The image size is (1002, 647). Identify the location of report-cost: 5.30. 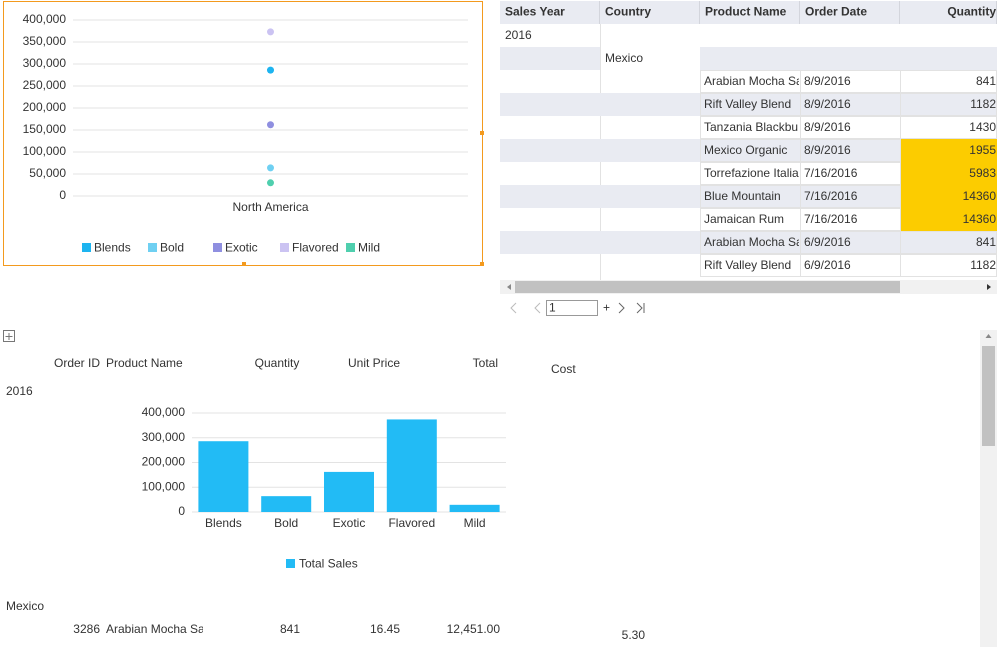
(634, 635).